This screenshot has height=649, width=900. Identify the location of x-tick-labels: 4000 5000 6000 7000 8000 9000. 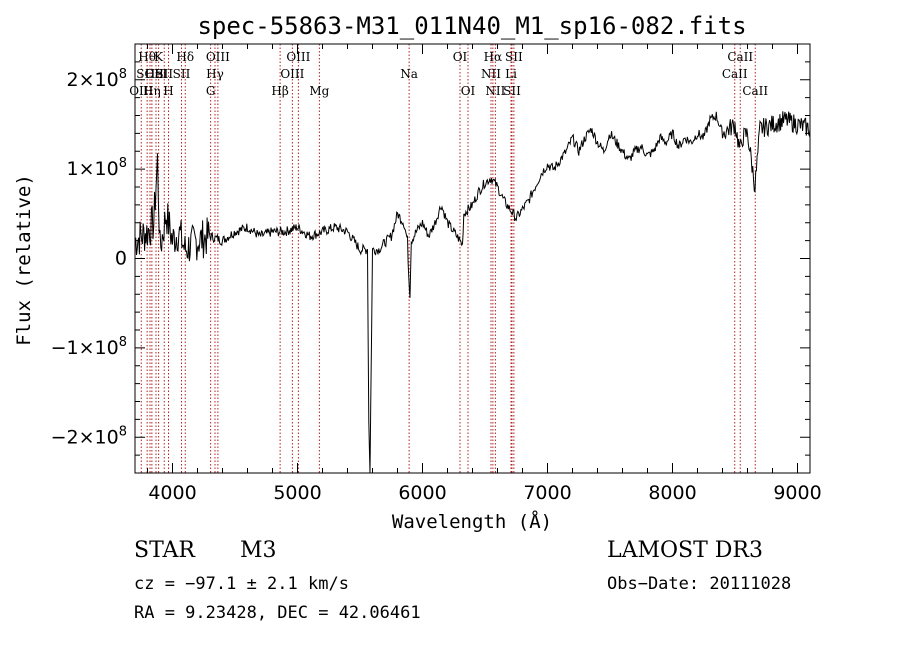
(484, 493).